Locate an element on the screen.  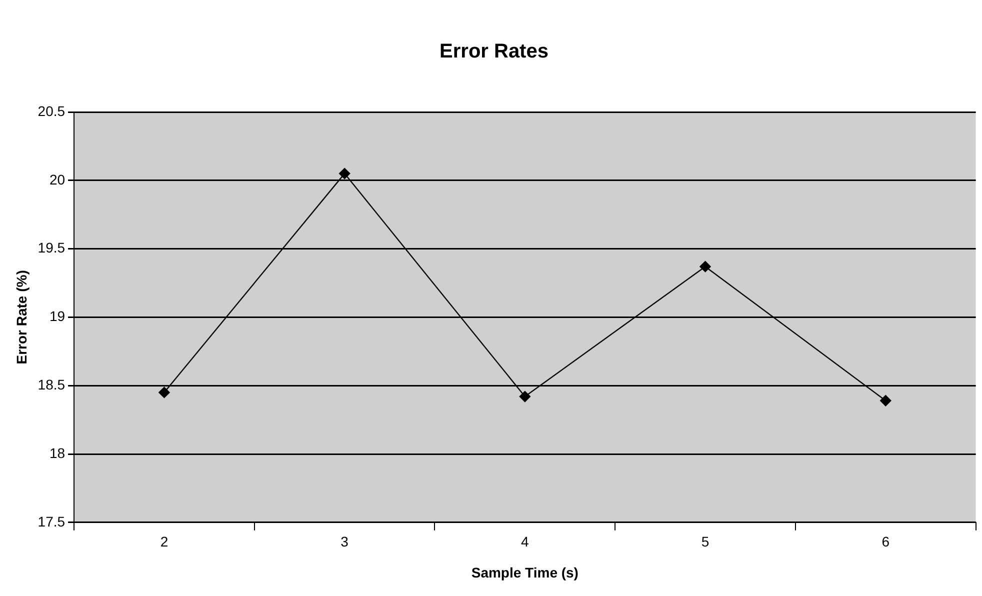
y-tick-label: 19.5 is located at coordinates (52, 248).